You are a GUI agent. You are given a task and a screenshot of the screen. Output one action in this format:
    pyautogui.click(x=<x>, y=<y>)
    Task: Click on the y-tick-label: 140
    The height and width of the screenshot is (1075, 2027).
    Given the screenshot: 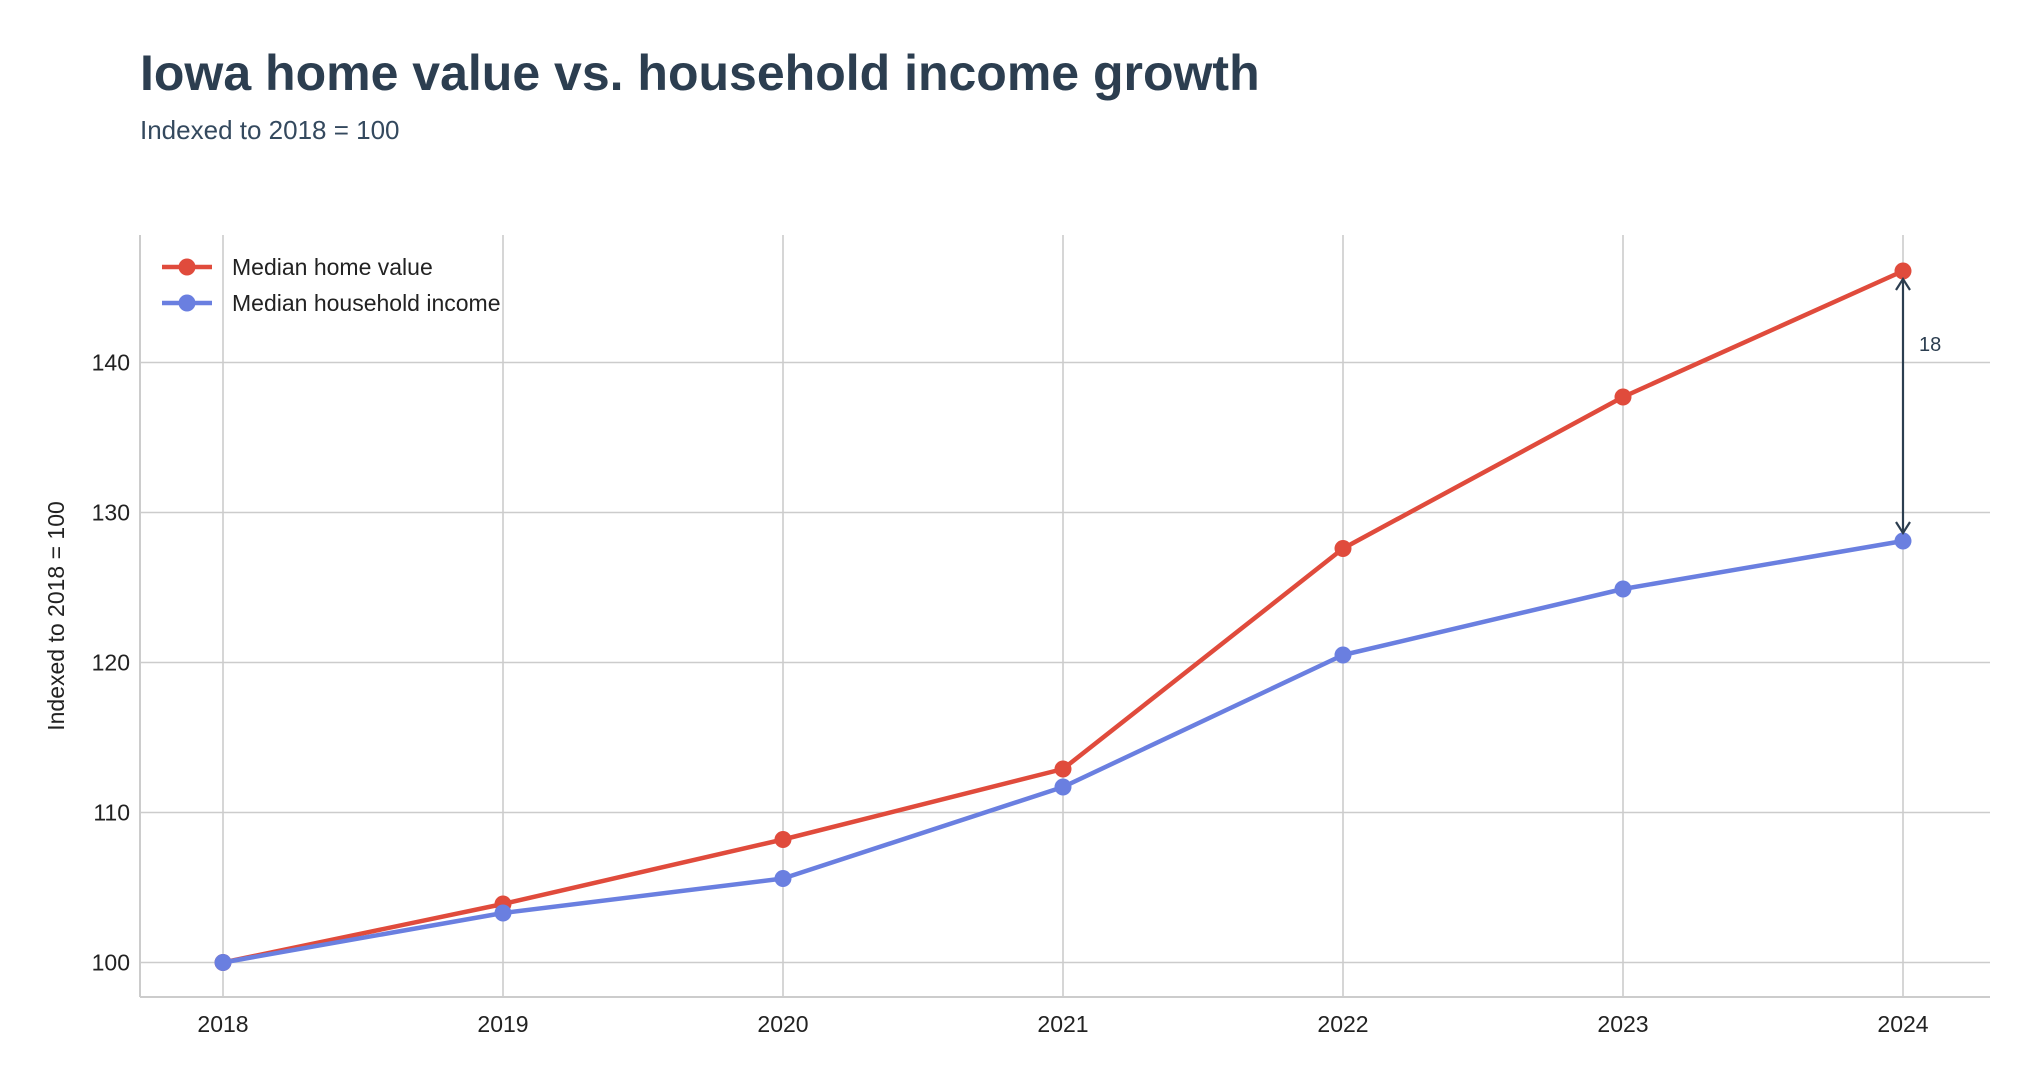 What is the action you would take?
    pyautogui.click(x=111, y=363)
    